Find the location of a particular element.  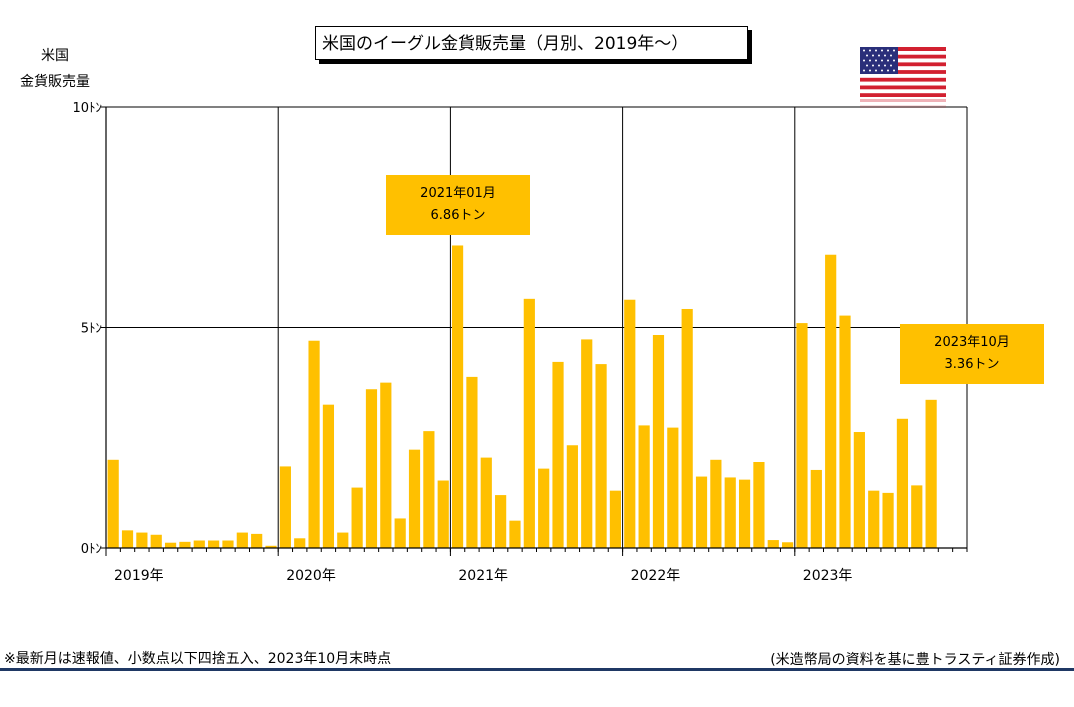

footer-divider is located at coordinates (537, 669).